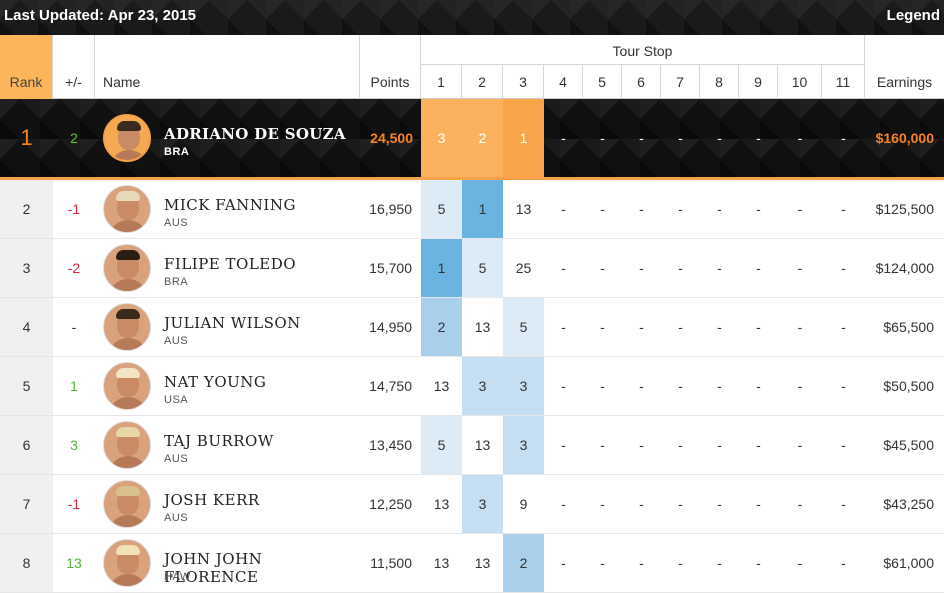 The height and width of the screenshot is (593, 944). I want to click on tour-stop-1-header: 1, so click(441, 82).